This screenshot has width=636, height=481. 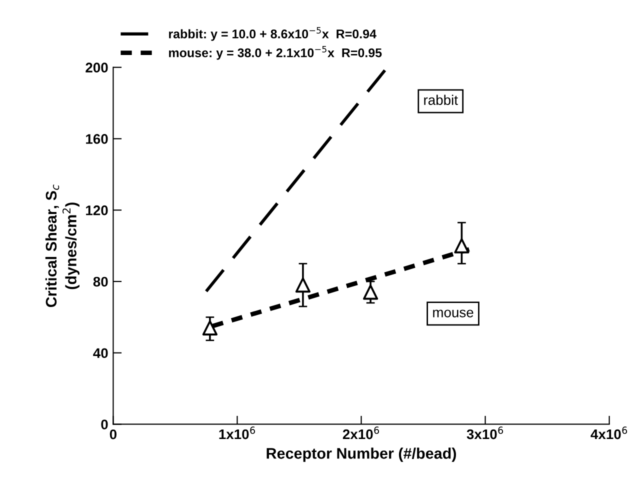 I want to click on annotation: rabbit, so click(x=441, y=99).